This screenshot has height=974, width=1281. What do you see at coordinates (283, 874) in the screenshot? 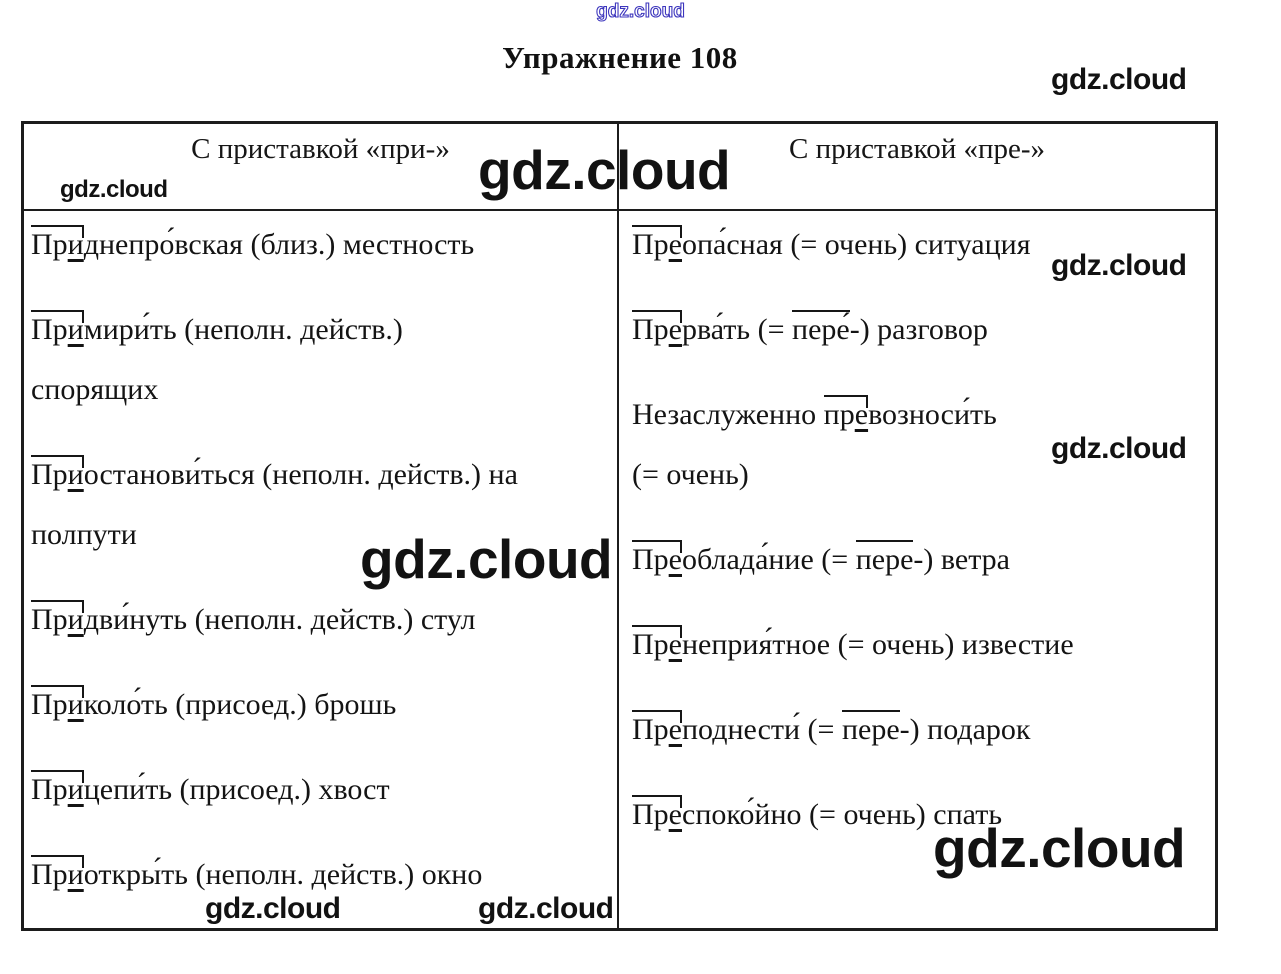
I see `plain-text: откры́ть (неполн. действ.) окно` at bounding box center [283, 874].